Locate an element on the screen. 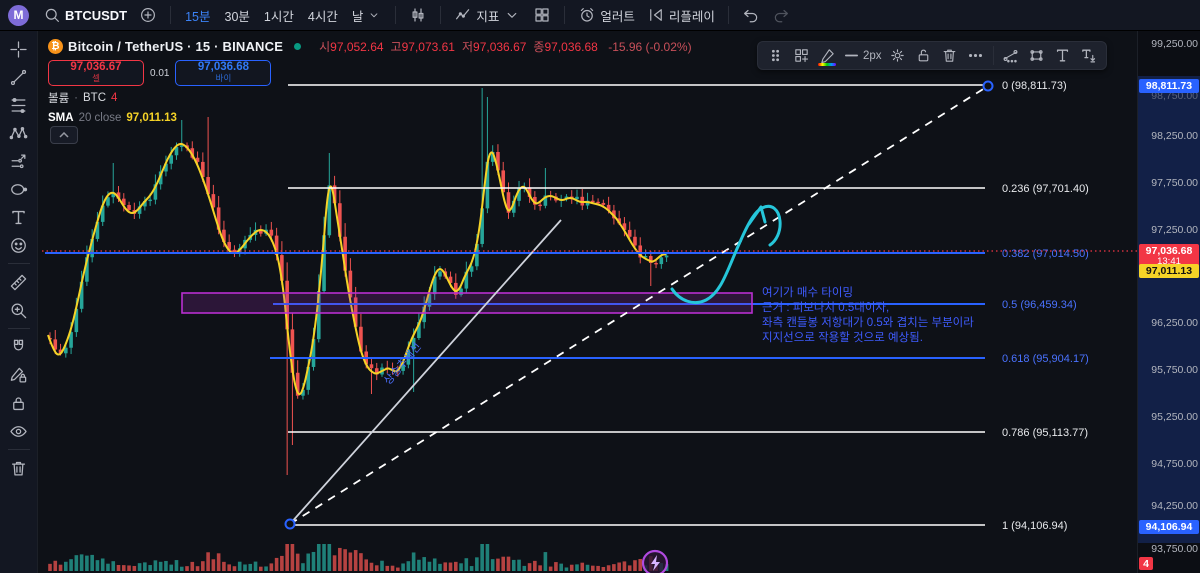  draghandle-icon is located at coordinates (775, 55).